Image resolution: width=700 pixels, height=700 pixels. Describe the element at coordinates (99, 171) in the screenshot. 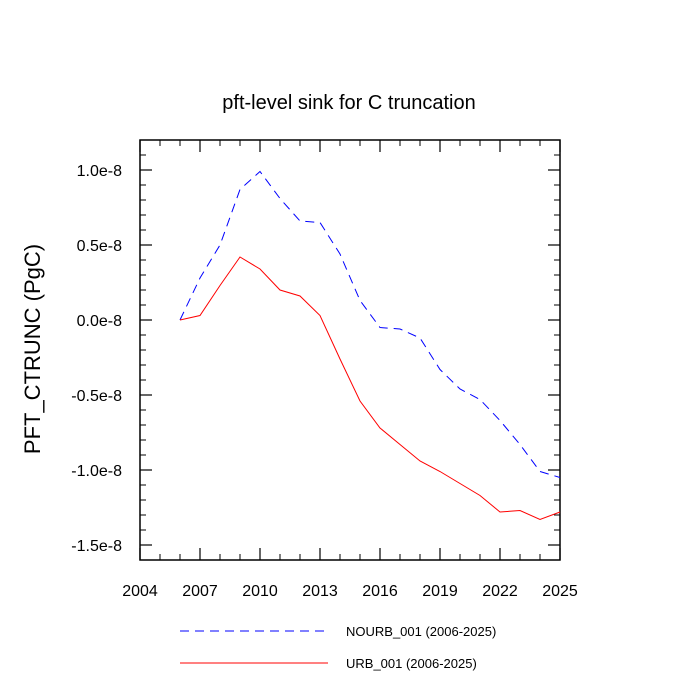

I see `y-tick-label: 1.0e-8` at that location.